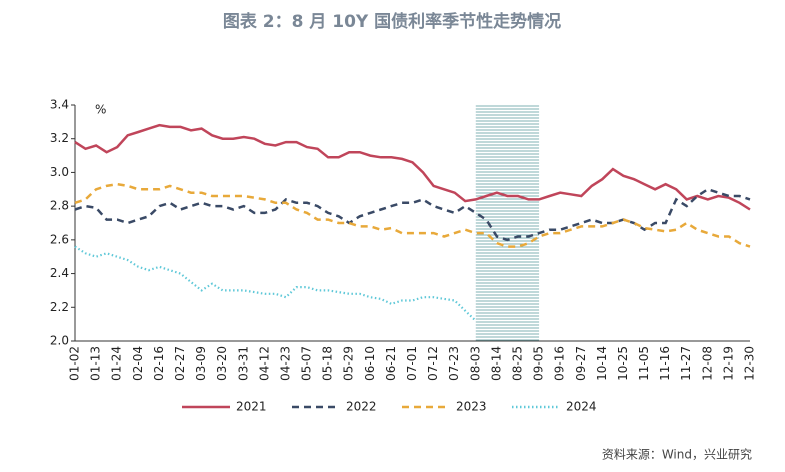 This screenshot has height=472, width=785. Describe the element at coordinates (59, 172) in the screenshot. I see `y-tick-label: 3.0` at that location.